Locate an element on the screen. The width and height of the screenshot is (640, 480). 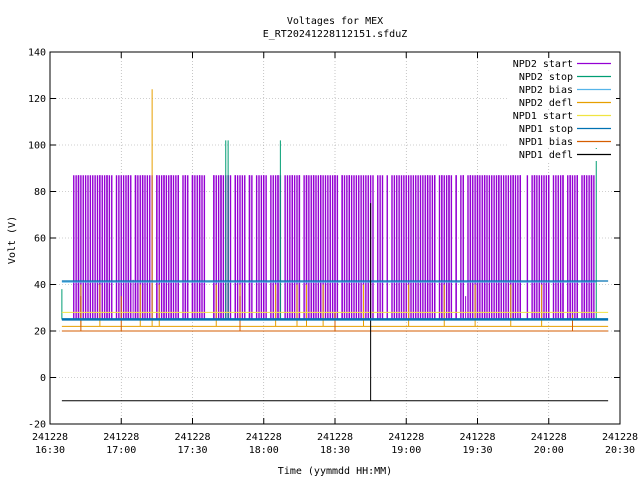
chart-title: Voltages for MEX is located at coordinates (335, 21).